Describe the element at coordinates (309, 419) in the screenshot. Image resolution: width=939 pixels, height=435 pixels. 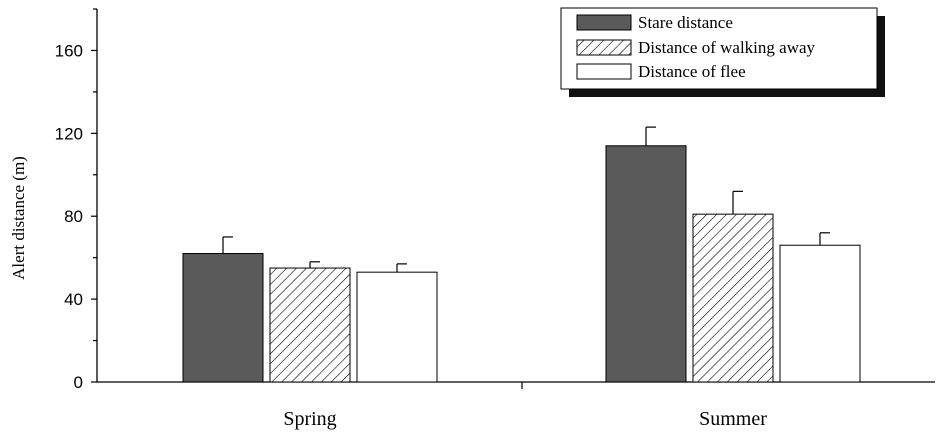
I see `x-tick-label: Spring` at that location.